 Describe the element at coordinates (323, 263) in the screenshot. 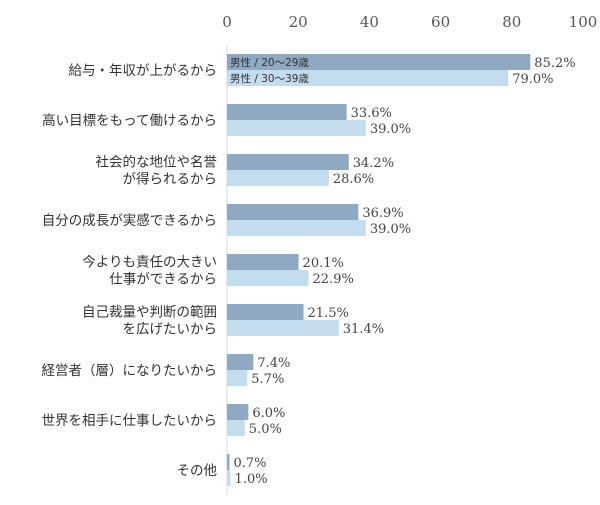

I see `value-label: 20.1%` at that location.